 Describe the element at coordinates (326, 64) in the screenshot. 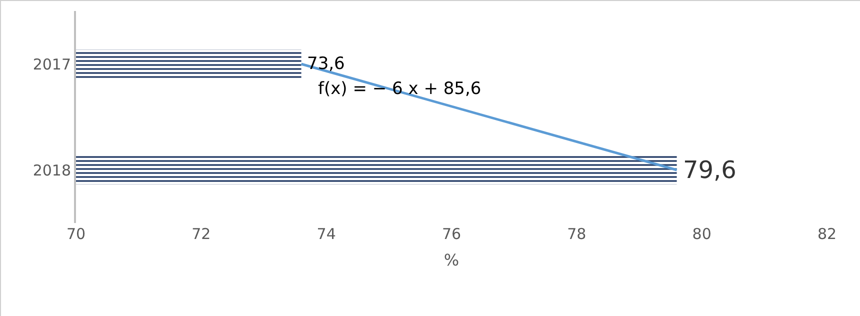

I see `data-label: 73,6` at that location.